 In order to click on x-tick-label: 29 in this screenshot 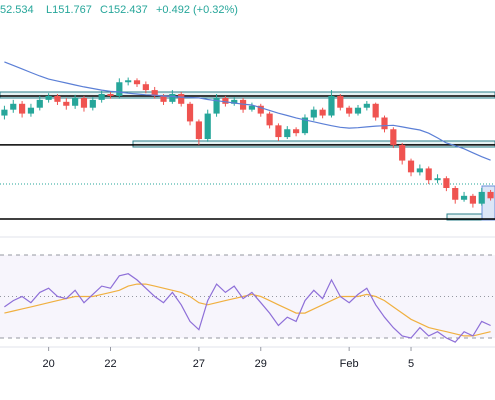, I will do `click(261, 364)`.